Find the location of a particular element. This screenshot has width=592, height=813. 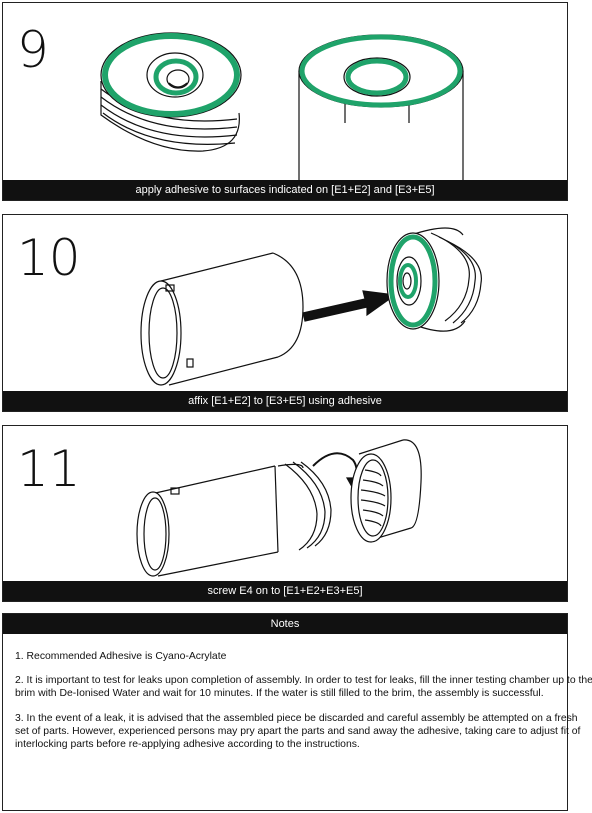

notes-title: Notes is located at coordinates (285, 624).